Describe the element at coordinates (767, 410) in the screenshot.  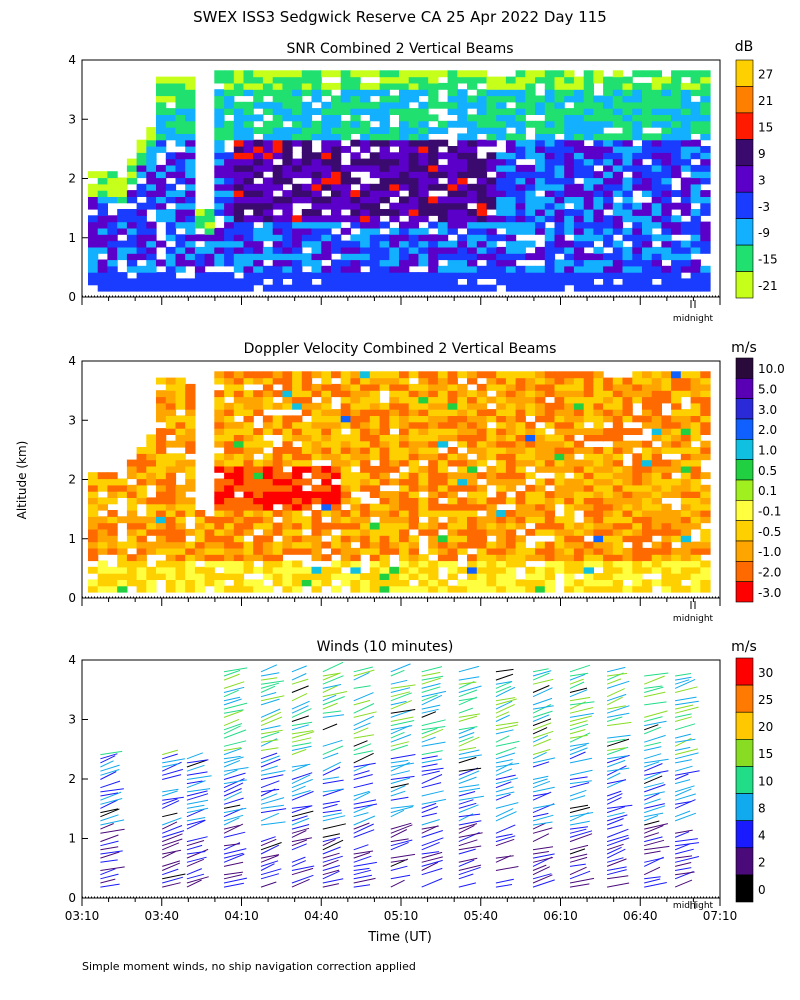
I see `colorbar-label: 3.0` at that location.